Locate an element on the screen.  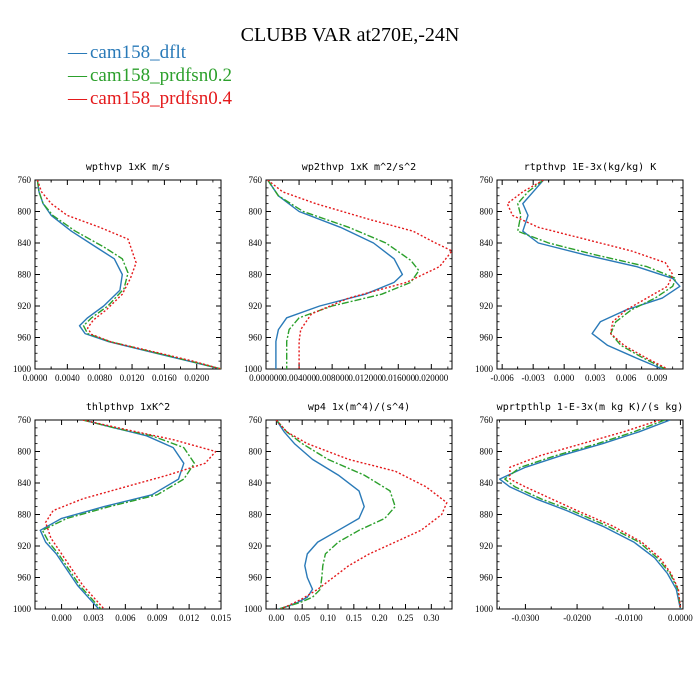
legend-entry-3: — is located at coordinates (77, 98).